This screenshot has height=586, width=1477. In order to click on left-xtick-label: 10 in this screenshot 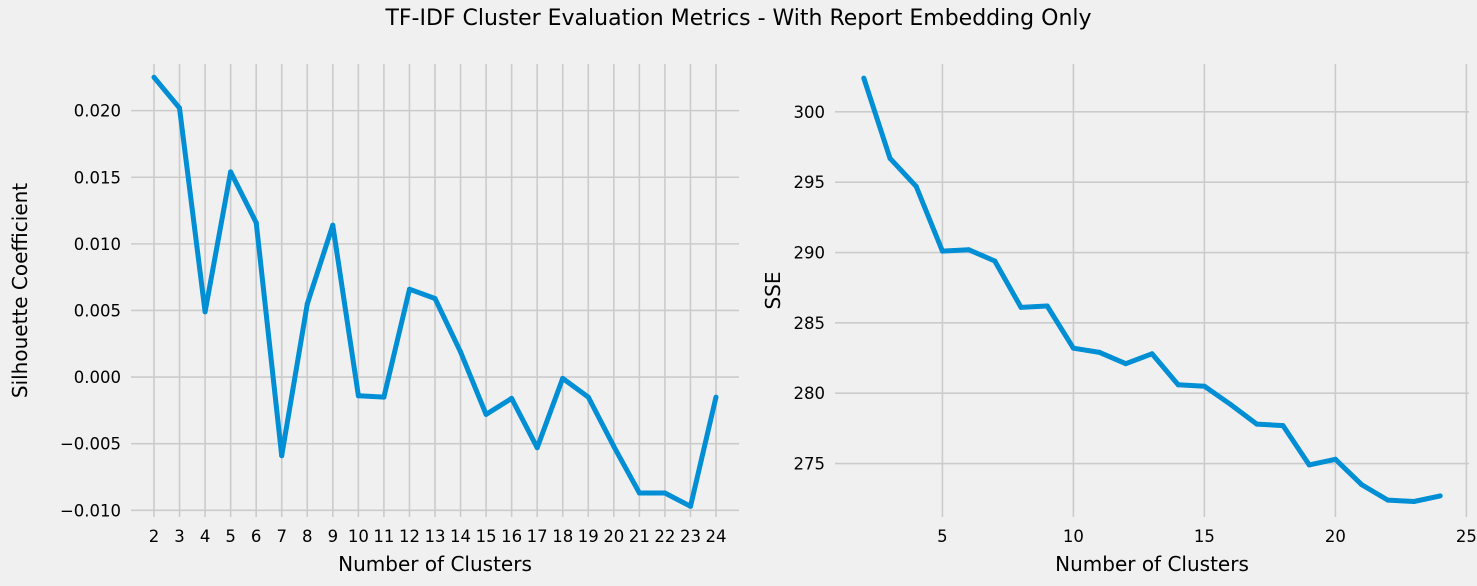, I will do `click(358, 536)`.